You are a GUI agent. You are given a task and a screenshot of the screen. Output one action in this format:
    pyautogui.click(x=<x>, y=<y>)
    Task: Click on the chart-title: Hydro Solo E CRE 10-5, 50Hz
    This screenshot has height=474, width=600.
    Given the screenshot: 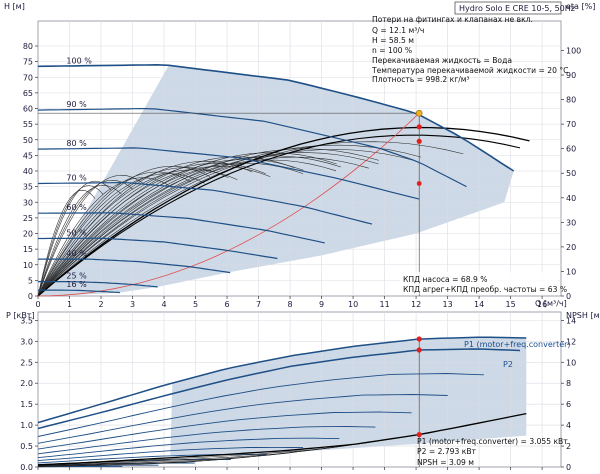 What is the action you would take?
    pyautogui.click(x=517, y=8)
    